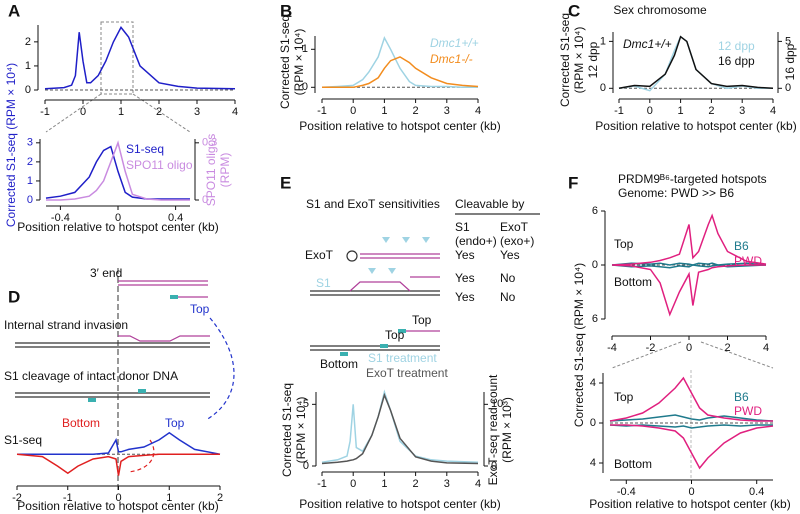 The image size is (800, 514). What do you see at coordinates (508, 278) in the screenshot?
I see `cell: No` at bounding box center [508, 278].